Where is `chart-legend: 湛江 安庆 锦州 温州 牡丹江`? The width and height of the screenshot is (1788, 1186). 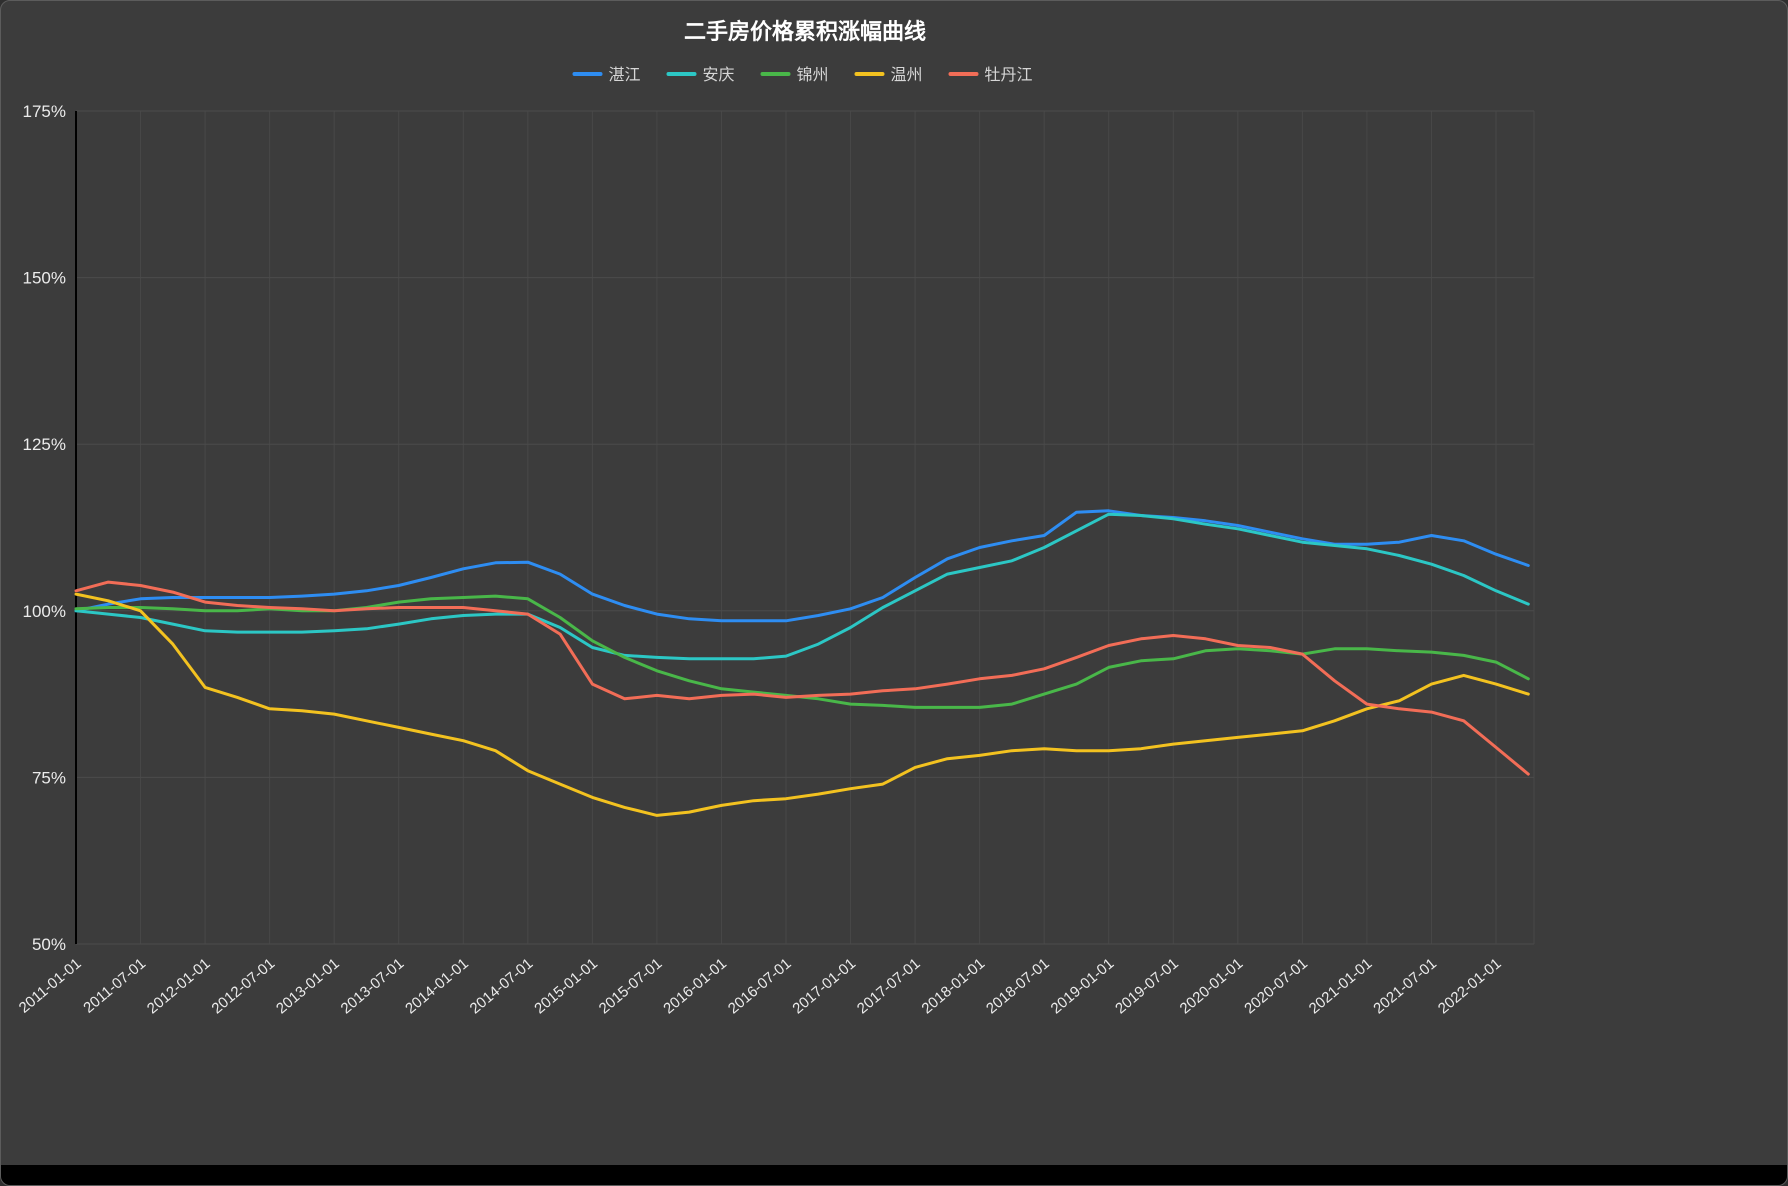 chart-legend: 湛江 安庆 锦州 温州 牡丹江 is located at coordinates (802, 75).